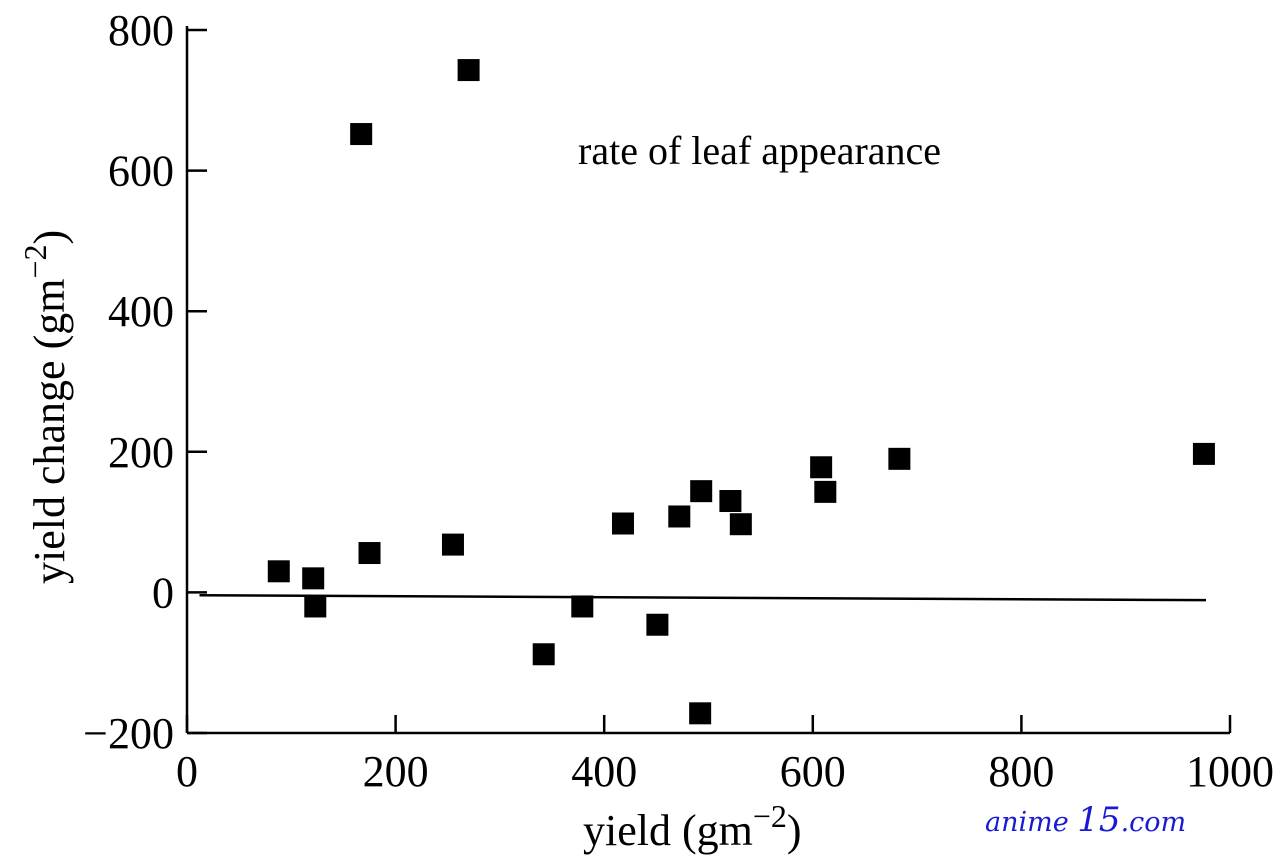 This screenshot has height=858, width=1280. Describe the element at coordinates (1230, 771) in the screenshot. I see `x-tick-label: 1000` at that location.